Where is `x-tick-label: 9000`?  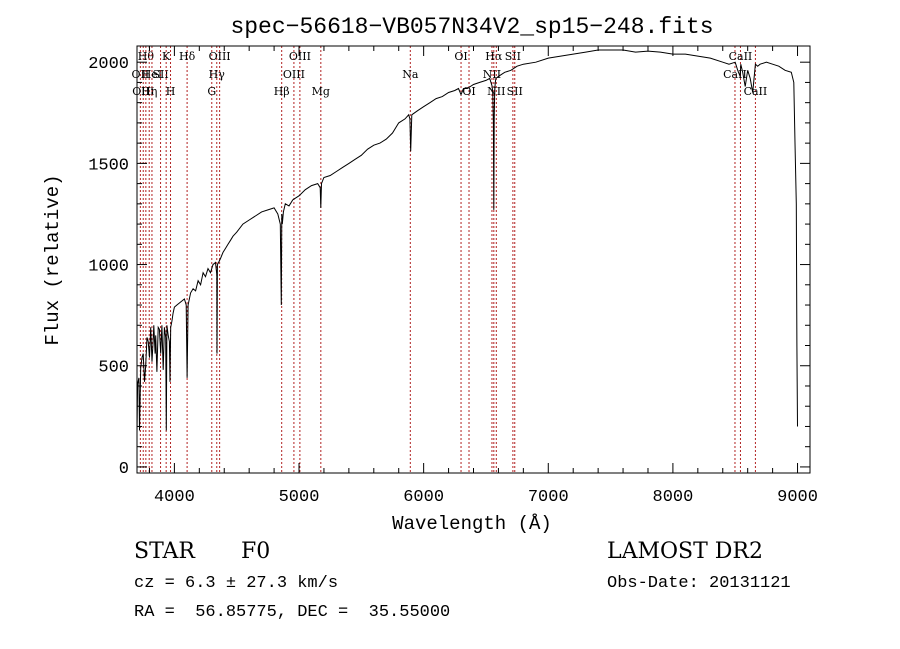 x-tick-label: 9000 is located at coordinates (797, 497).